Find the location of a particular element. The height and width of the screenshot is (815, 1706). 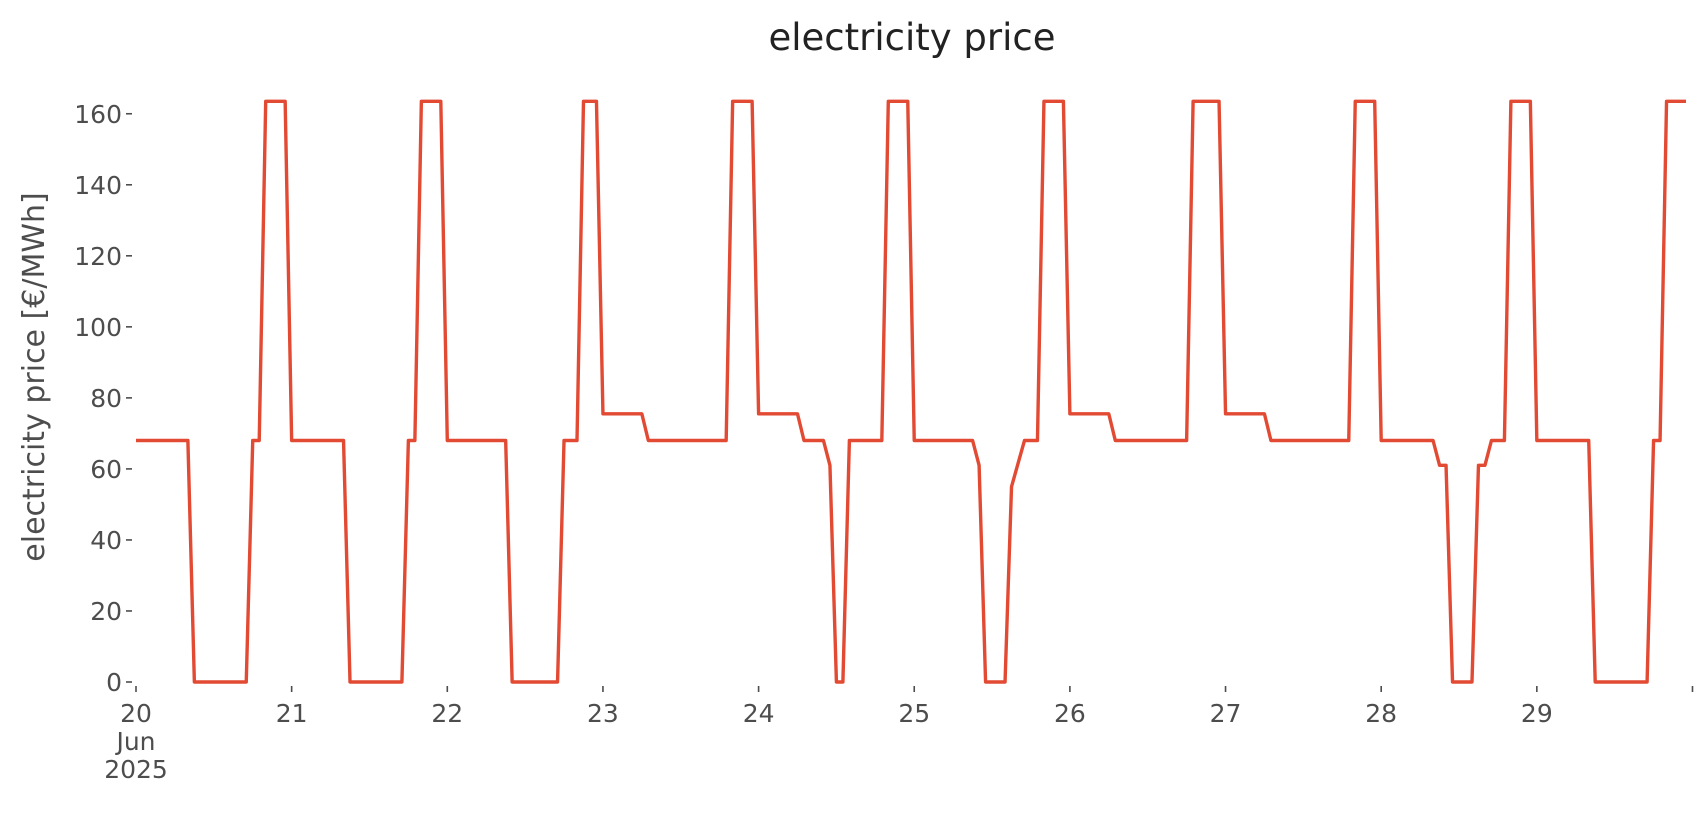

y-tick-label: 80 is located at coordinates (106, 398).